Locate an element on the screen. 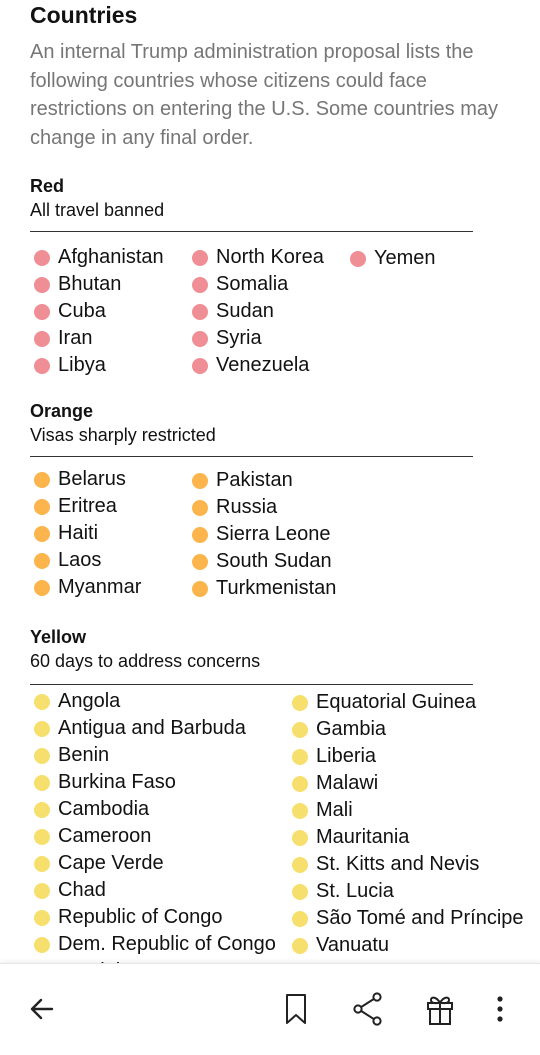 This screenshot has width=540, height=1055. country-name: St. Lucia is located at coordinates (355, 891).